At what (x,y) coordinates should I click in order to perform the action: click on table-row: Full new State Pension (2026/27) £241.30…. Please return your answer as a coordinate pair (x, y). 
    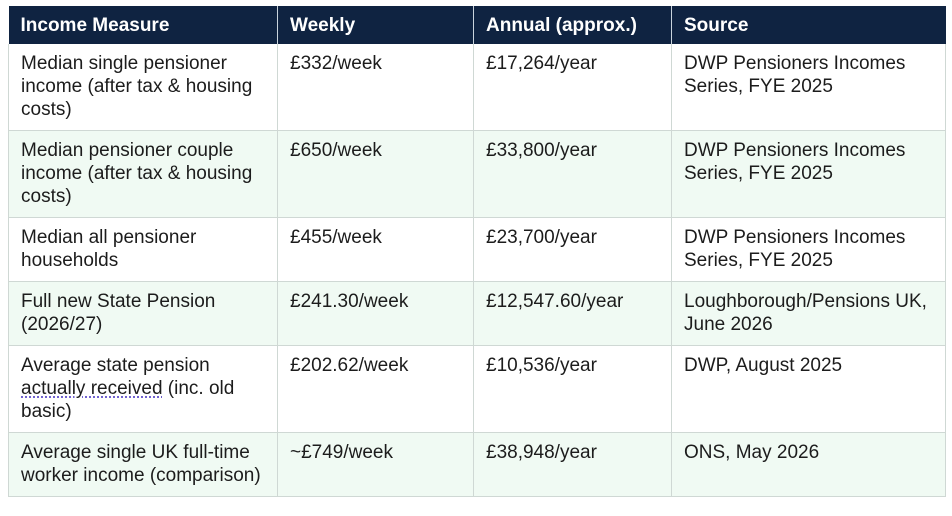
    Looking at the image, I should click on (477, 313).